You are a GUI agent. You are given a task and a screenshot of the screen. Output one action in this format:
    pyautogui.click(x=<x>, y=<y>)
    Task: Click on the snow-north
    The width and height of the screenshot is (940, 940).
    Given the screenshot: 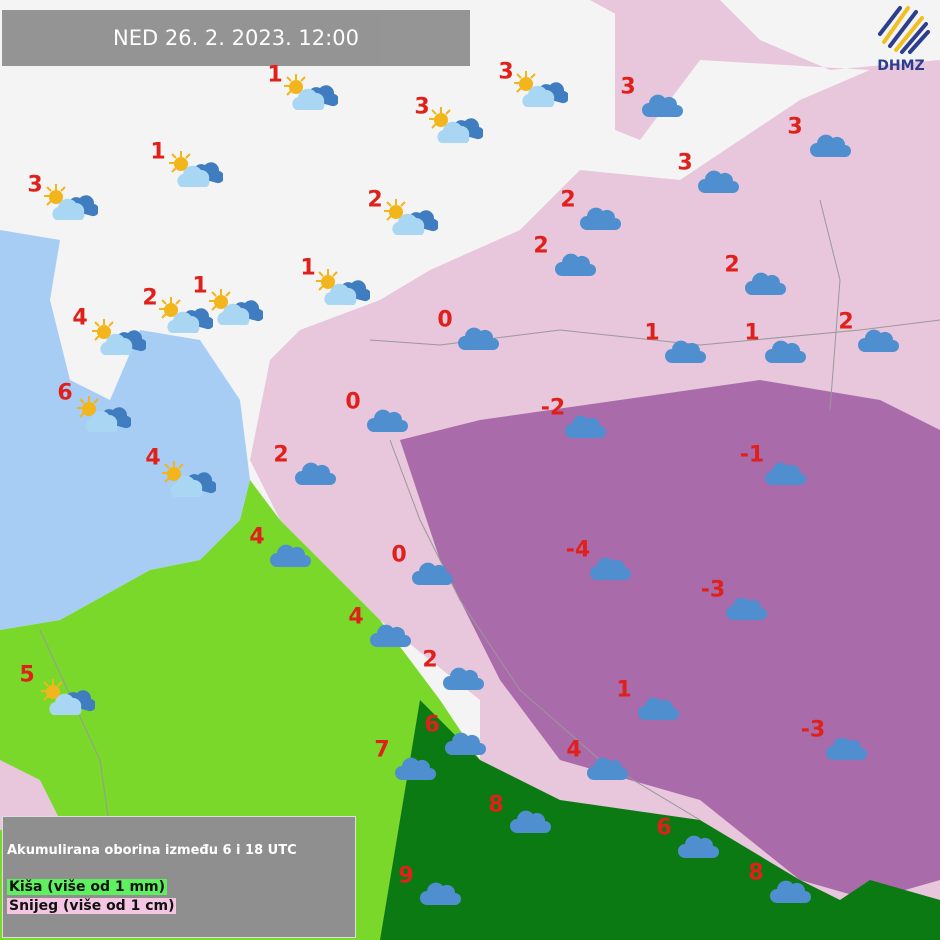 What is the action you would take?
    pyautogui.click(x=667, y=70)
    